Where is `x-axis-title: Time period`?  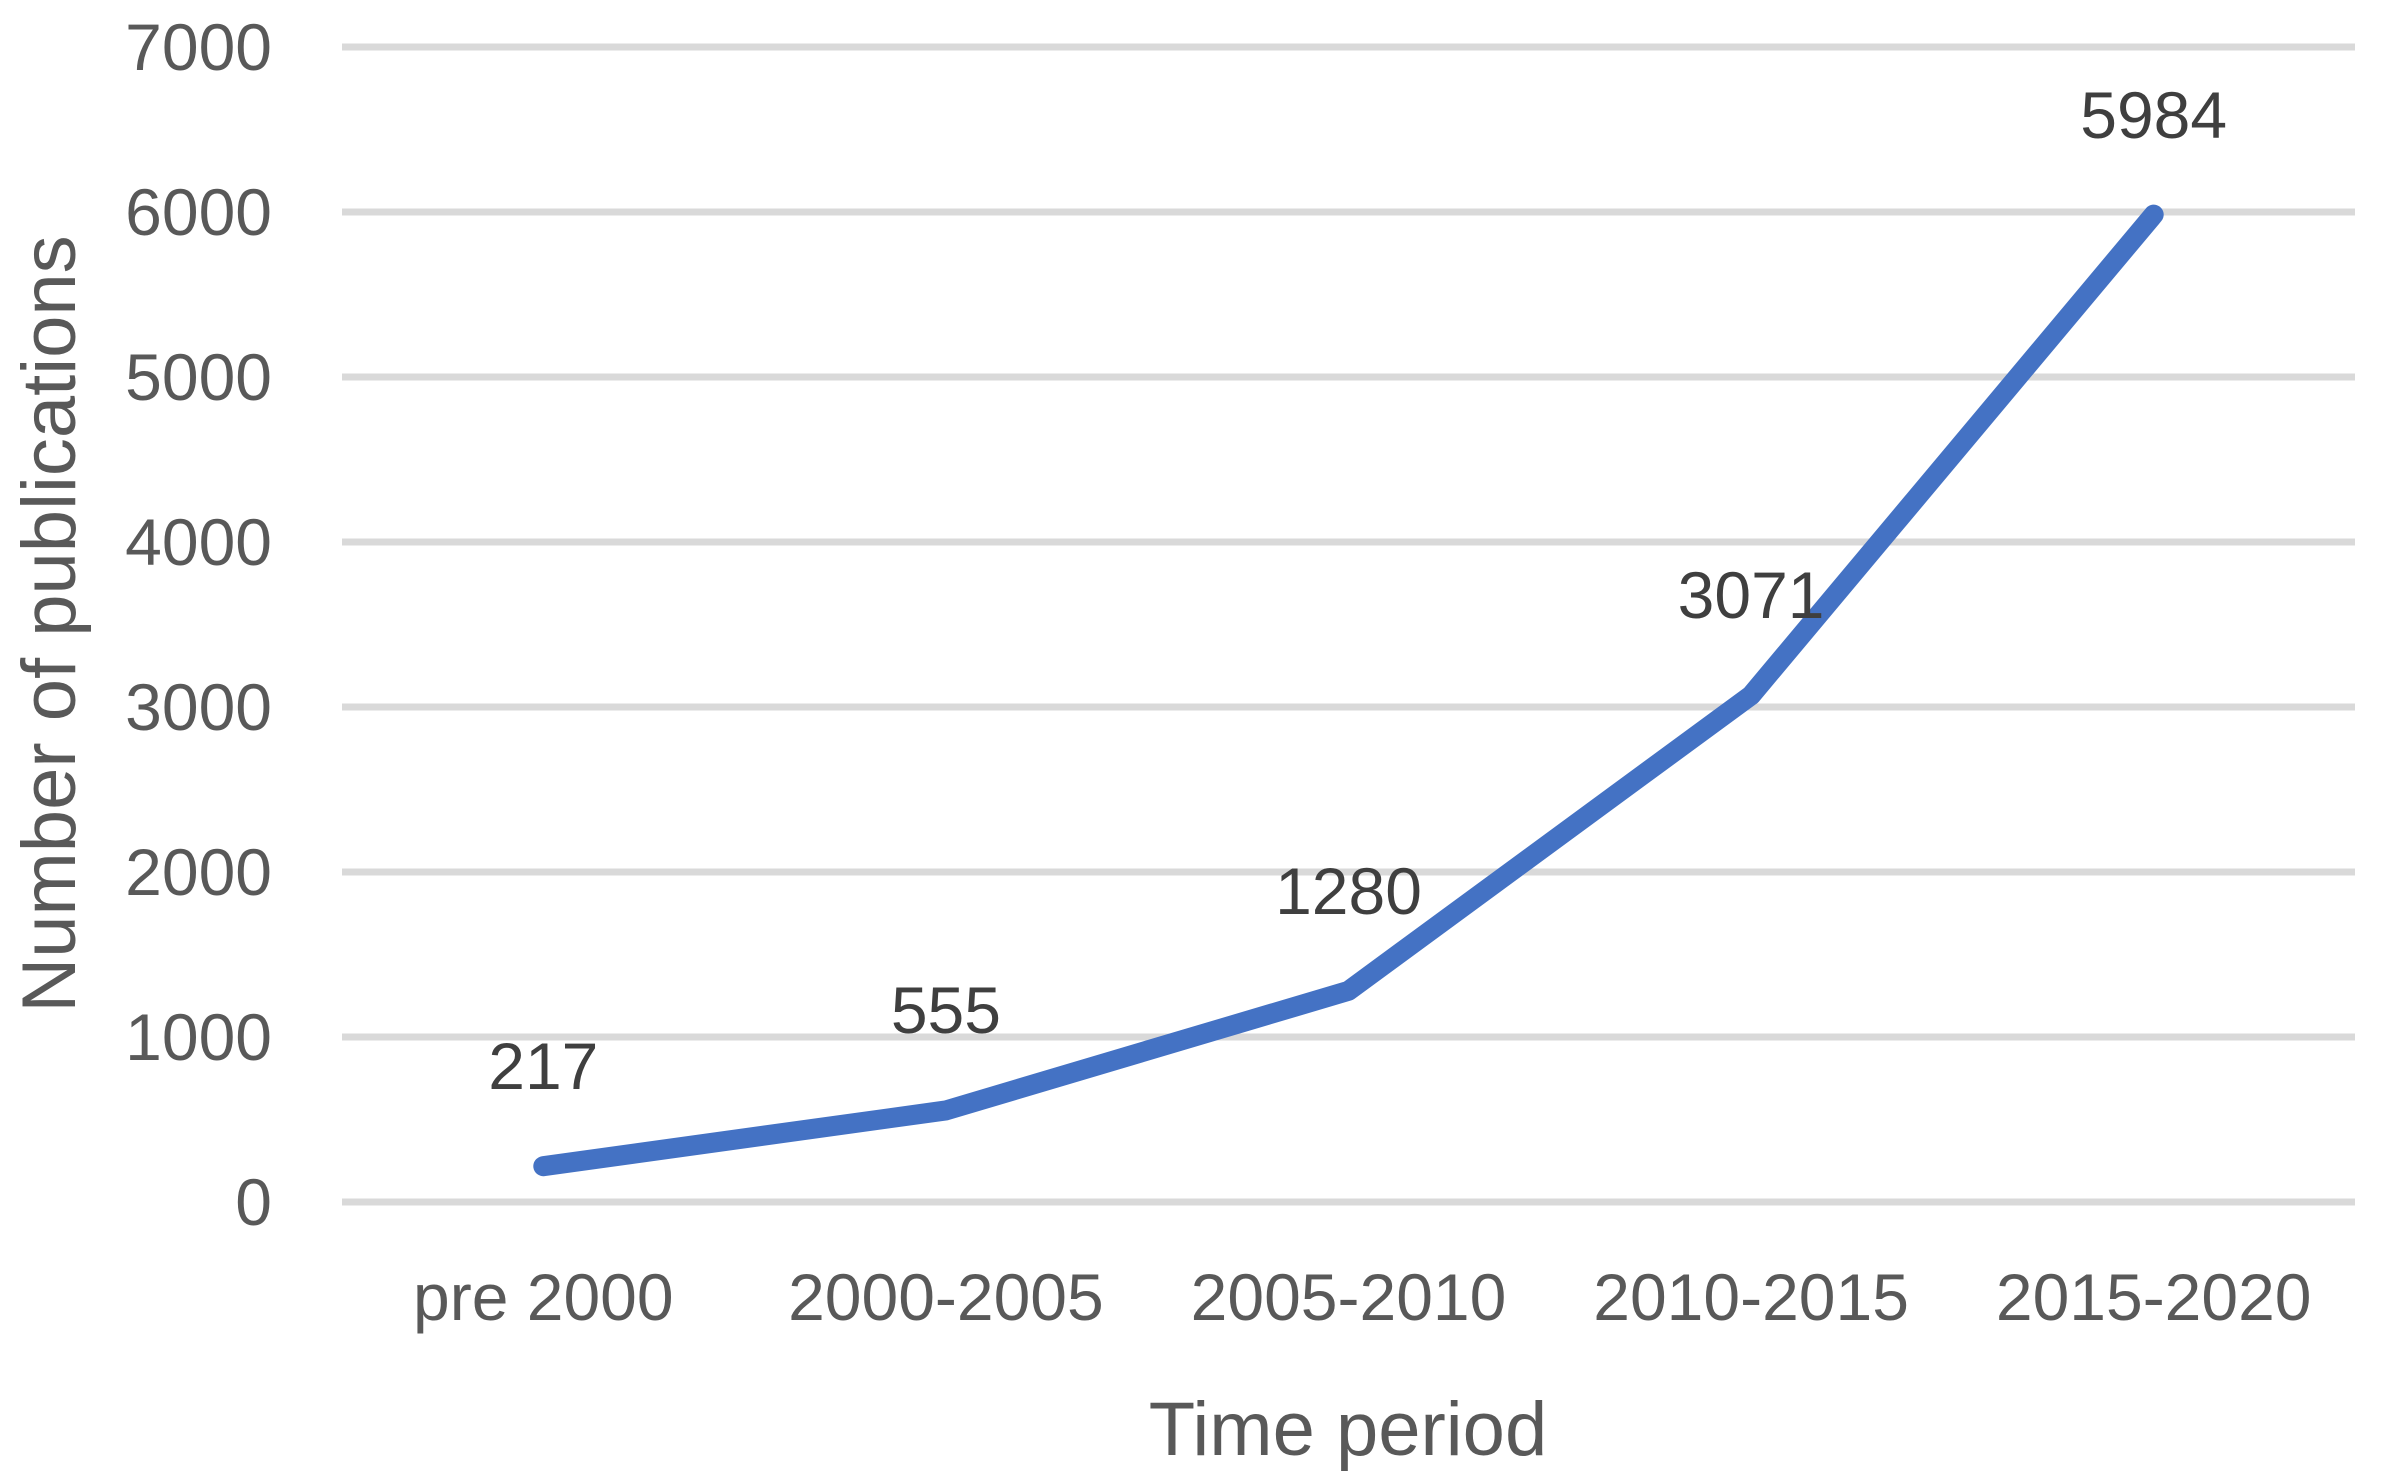 x-axis-title: Time period is located at coordinates (1348, 1429).